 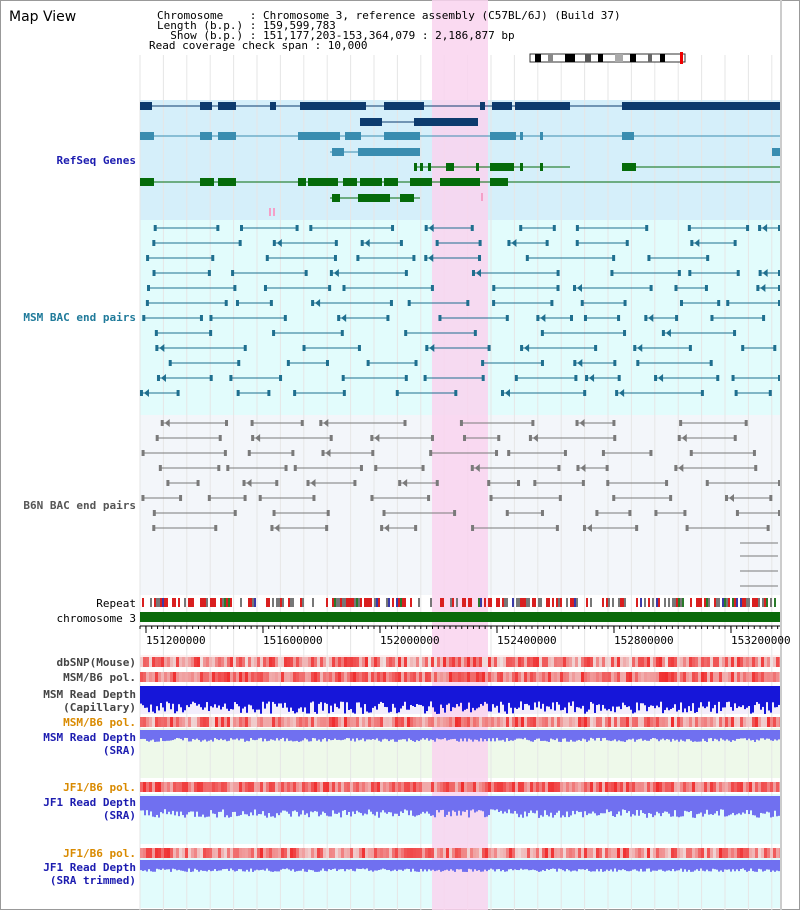 I want to click on jf1-pol-label: JF1/B6 pol., so click(x=99, y=787).